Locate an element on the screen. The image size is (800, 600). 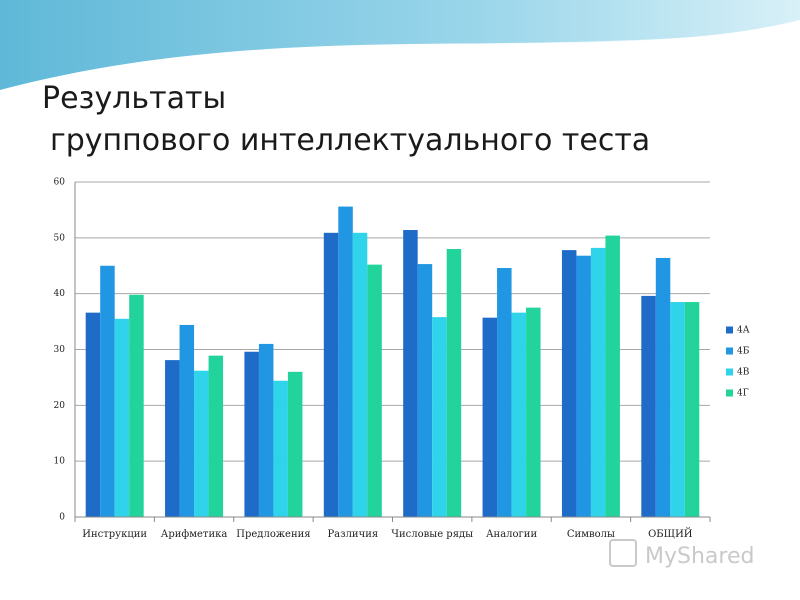
header-wave-highlight is located at coordinates (400, 62).